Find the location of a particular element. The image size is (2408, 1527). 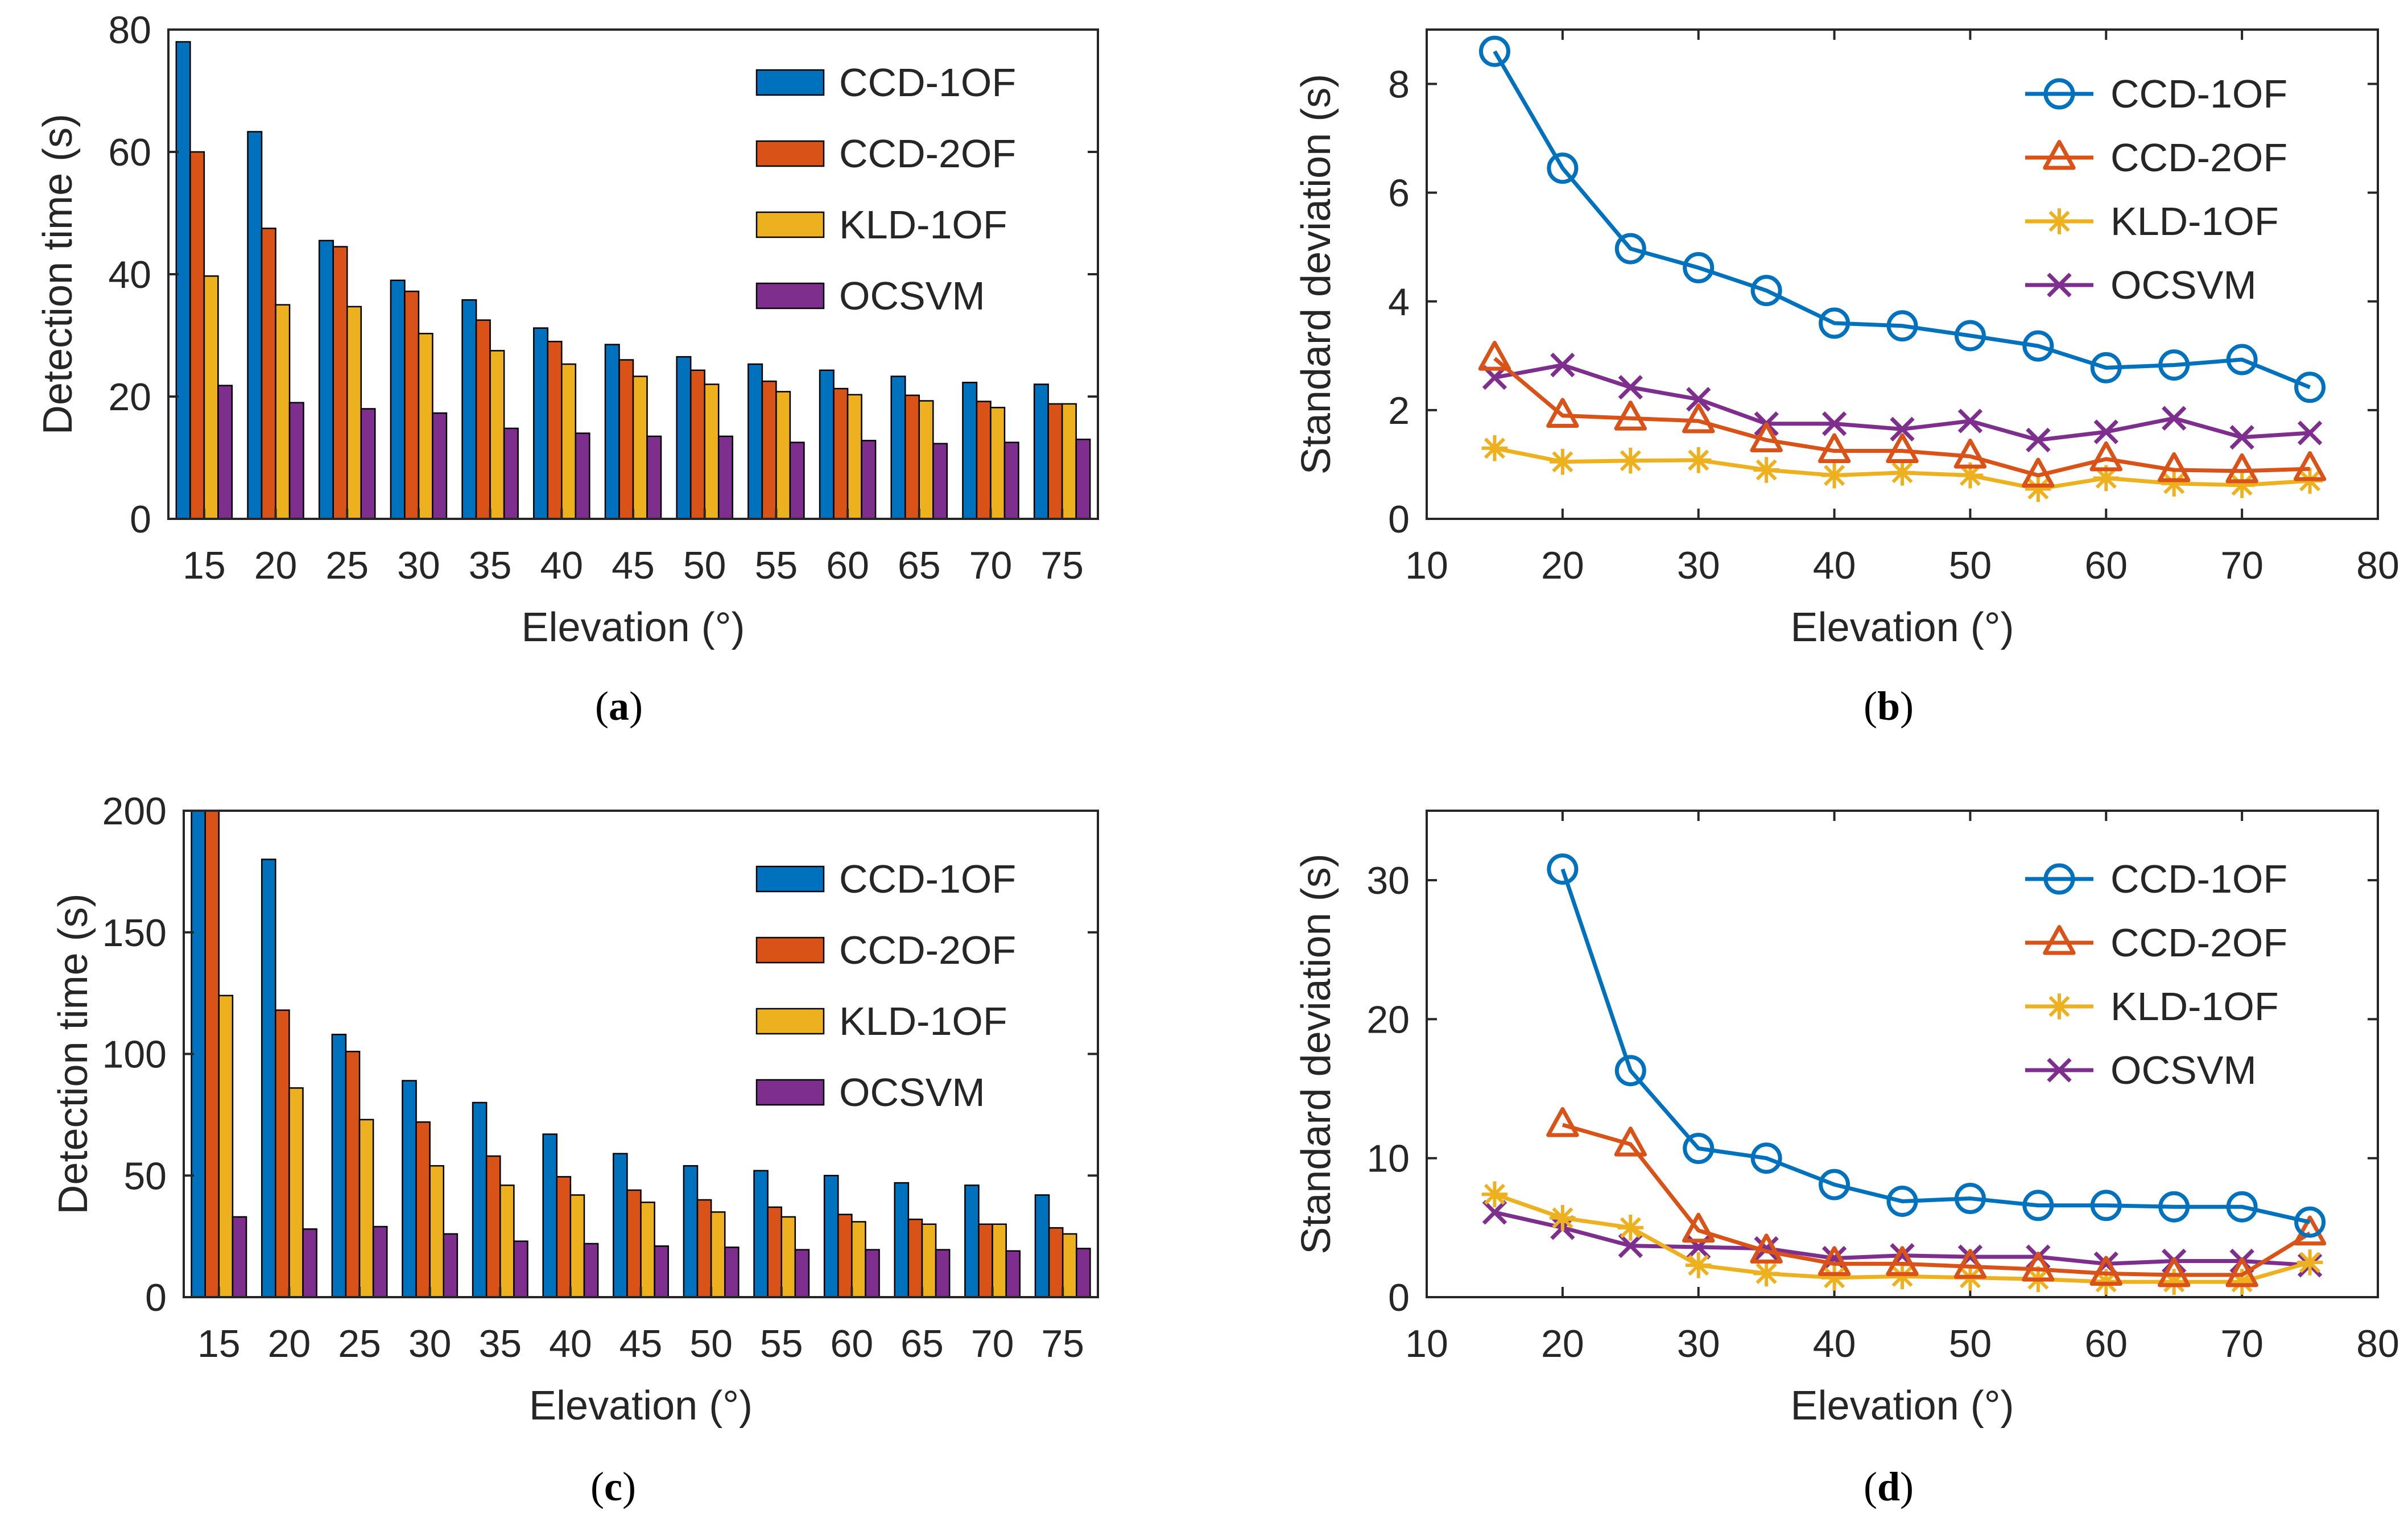

series-KLD-1OF is located at coordinates (1902, 469).